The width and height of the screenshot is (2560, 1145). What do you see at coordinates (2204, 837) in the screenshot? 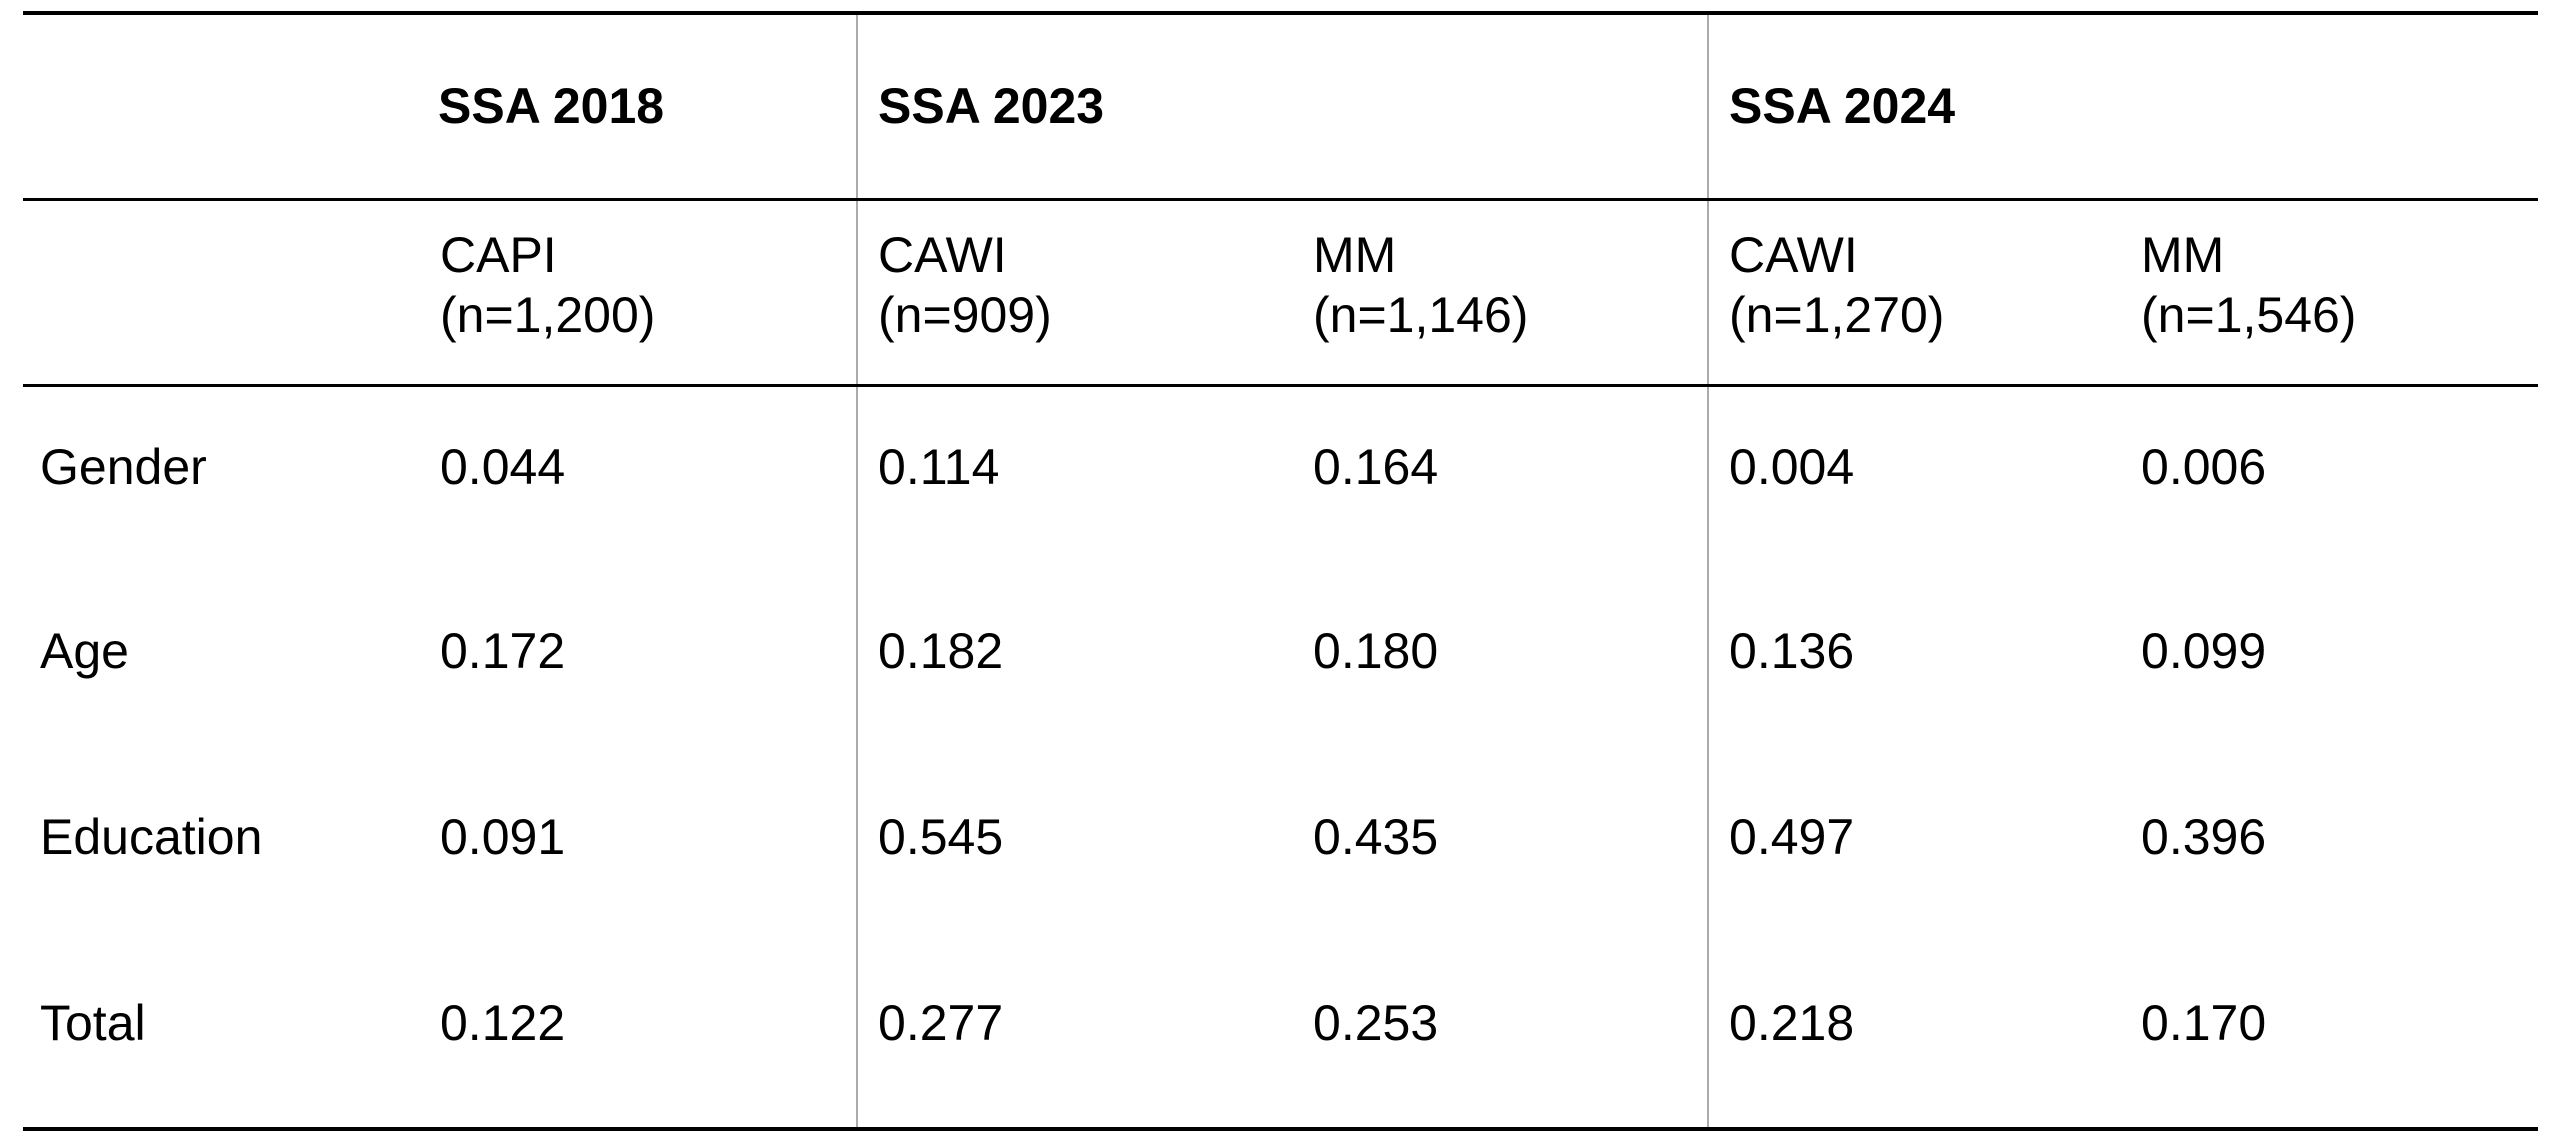
I see `cell-value: 0.396` at bounding box center [2204, 837].